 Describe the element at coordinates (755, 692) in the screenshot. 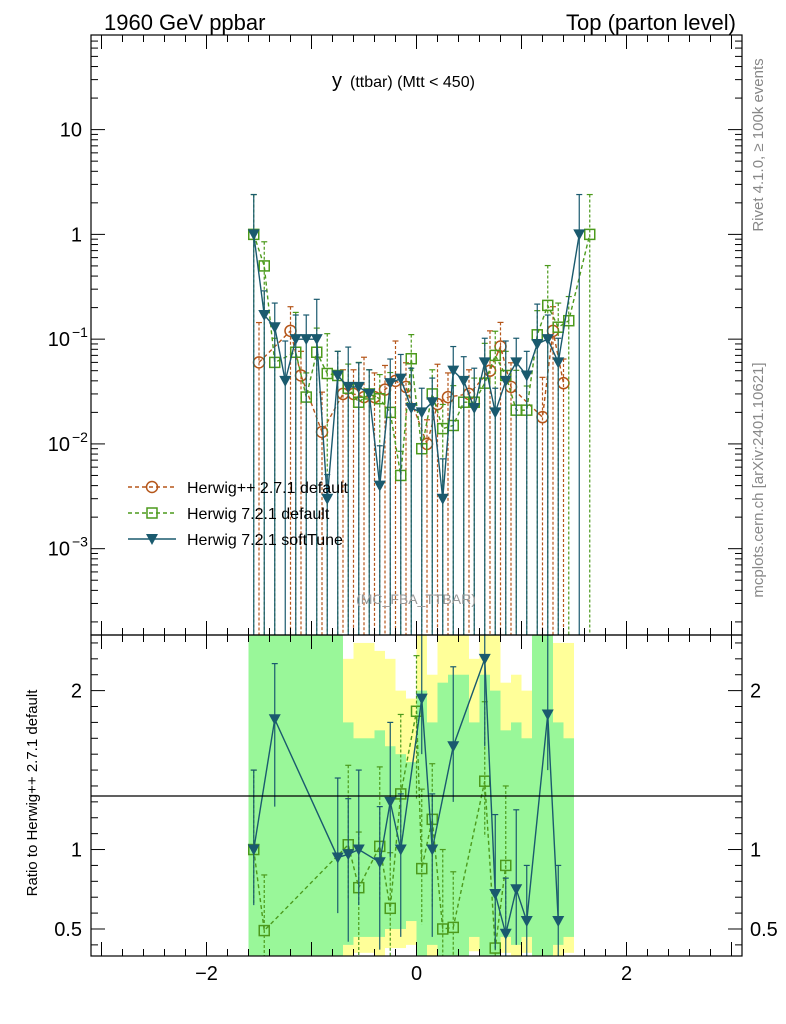

I see `ratio-y-tick-label-right: 2` at that location.